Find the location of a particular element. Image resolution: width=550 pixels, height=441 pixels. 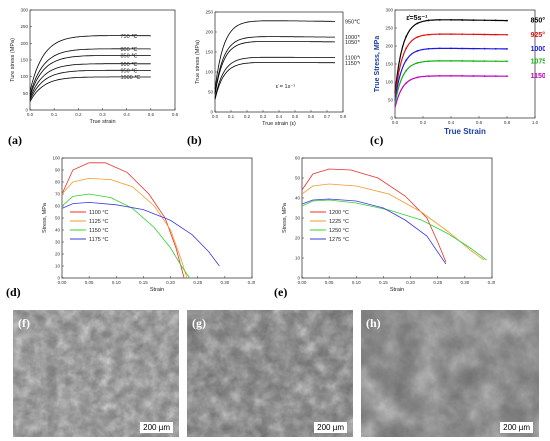

legend-label: 1250 °C is located at coordinates (339, 231).